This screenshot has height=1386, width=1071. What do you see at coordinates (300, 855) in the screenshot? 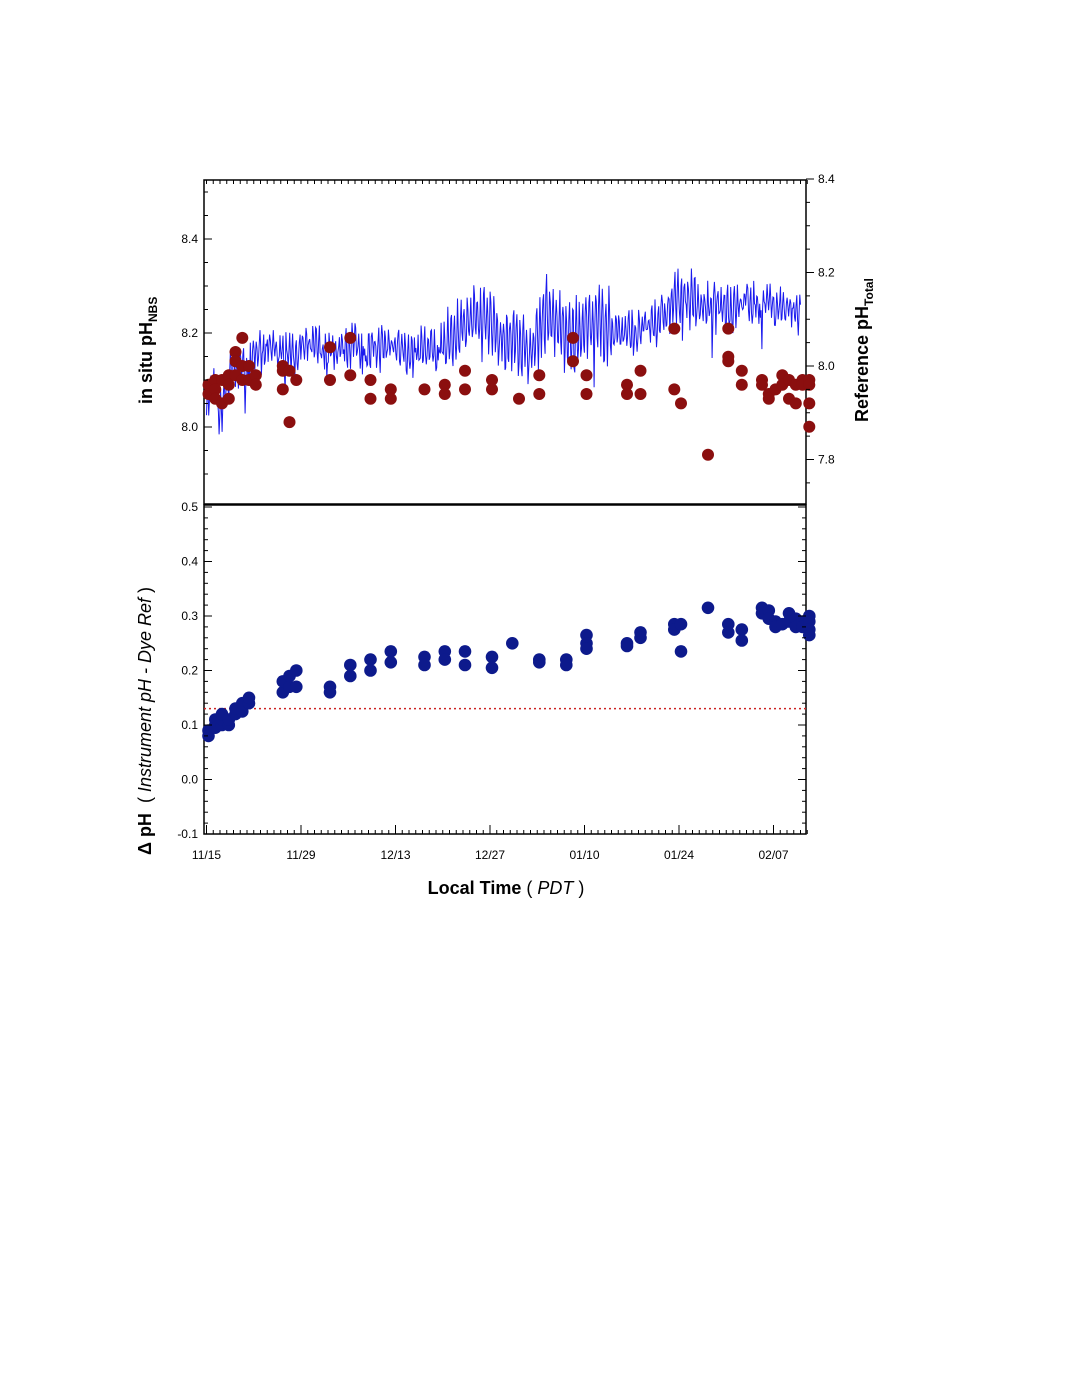
I see `x-tick-label: 11/29` at bounding box center [300, 855].